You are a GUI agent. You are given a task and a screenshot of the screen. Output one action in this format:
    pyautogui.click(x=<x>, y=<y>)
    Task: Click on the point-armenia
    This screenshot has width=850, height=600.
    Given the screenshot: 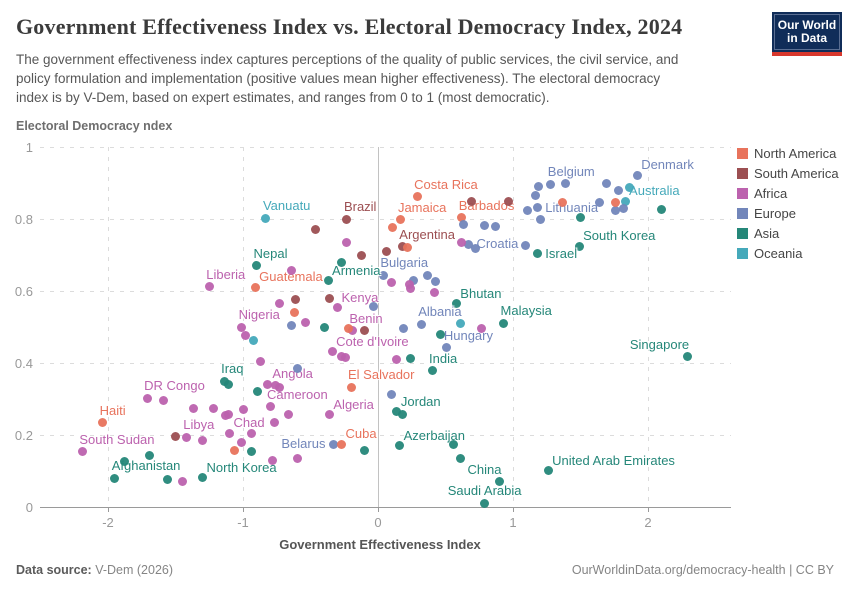 What is the action you would take?
    pyautogui.click(x=328, y=281)
    